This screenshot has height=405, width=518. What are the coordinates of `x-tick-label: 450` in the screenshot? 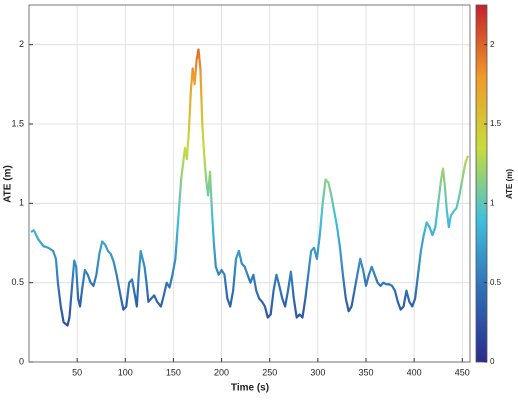 It's located at (462, 372).